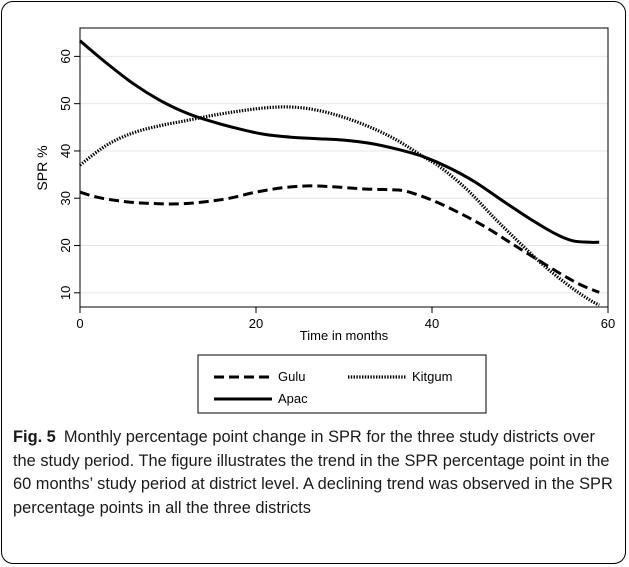  Describe the element at coordinates (65, 293) in the screenshot. I see `y-tick-label: 10` at that location.